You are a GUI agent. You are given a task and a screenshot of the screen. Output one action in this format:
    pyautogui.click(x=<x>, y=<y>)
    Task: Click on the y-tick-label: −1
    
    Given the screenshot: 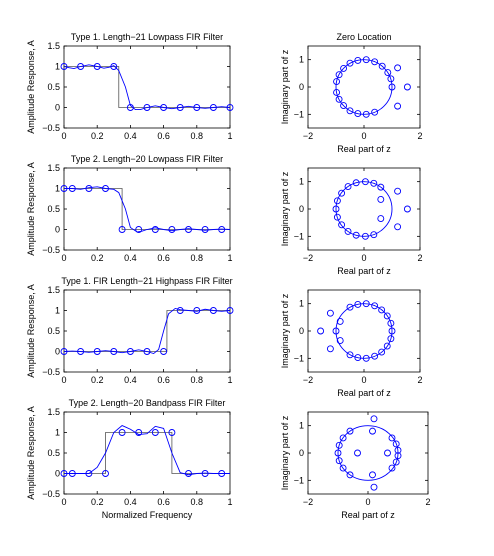 What is the action you would take?
    pyautogui.click(x=299, y=358)
    